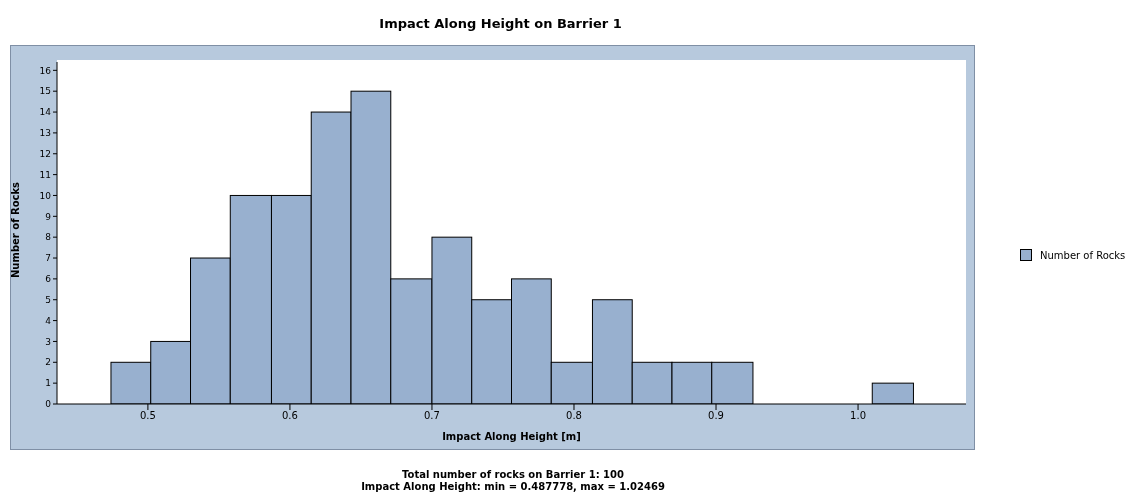 This screenshot has width=1129, height=494. I want to click on y-tick-label: 5, so click(48, 299).